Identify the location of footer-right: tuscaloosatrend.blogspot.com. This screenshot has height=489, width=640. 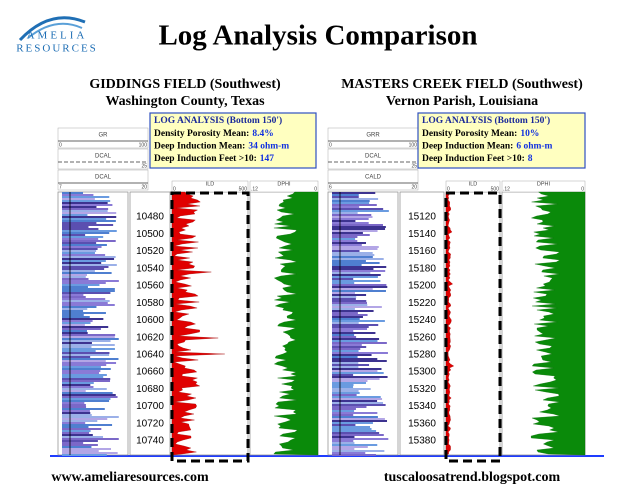
(472, 477).